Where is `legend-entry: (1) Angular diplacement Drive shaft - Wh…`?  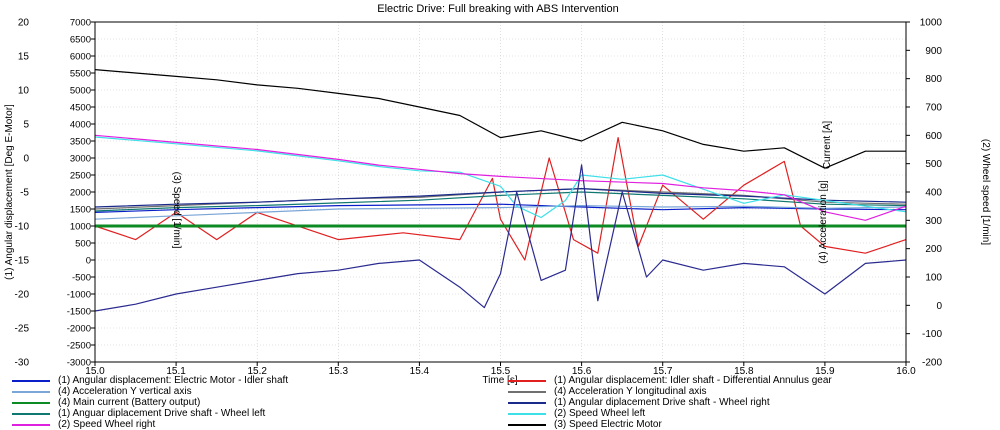
legend-entry: (1) Angular diplacement Drive shaft - Wh… is located at coordinates (639, 402).